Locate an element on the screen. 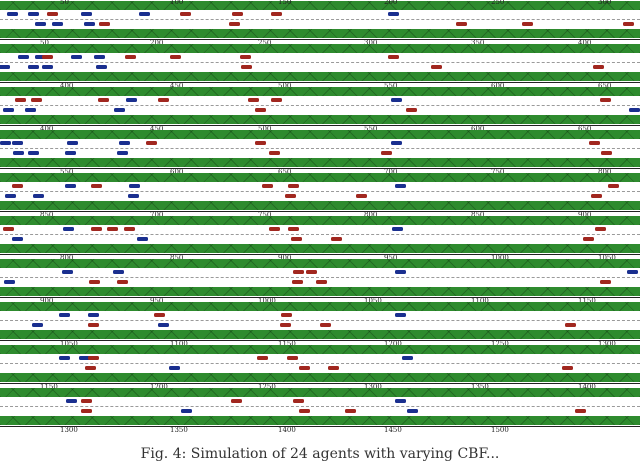 The height and width of the screenshot is (462, 640). tick-label: 950 is located at coordinates (157, 301).